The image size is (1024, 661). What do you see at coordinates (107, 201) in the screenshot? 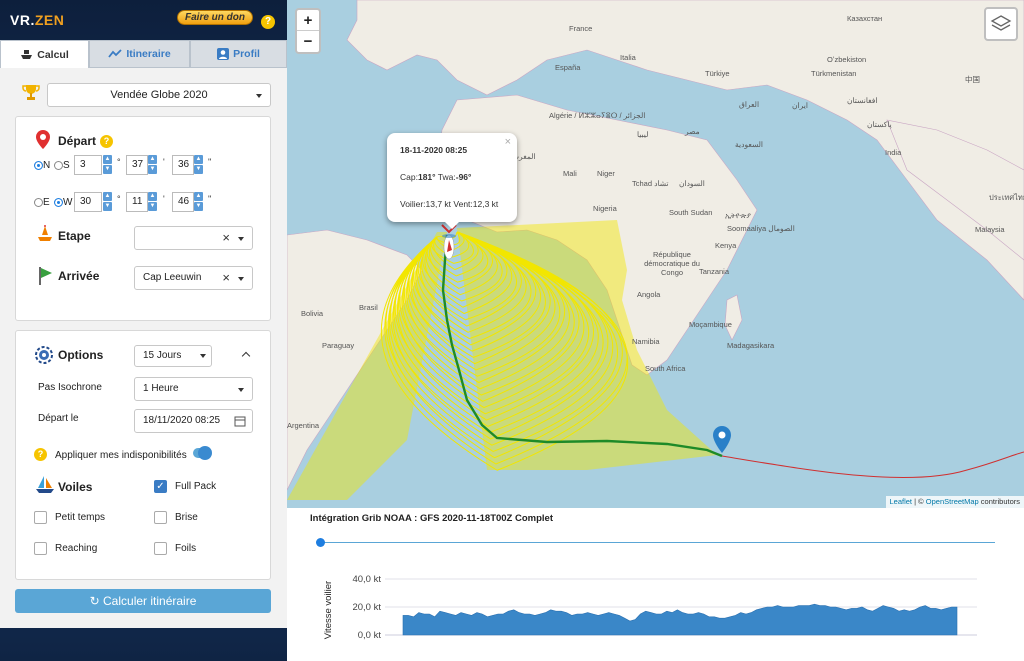
I see `lon-deg-stepper: ▲ ▼` at bounding box center [107, 201].